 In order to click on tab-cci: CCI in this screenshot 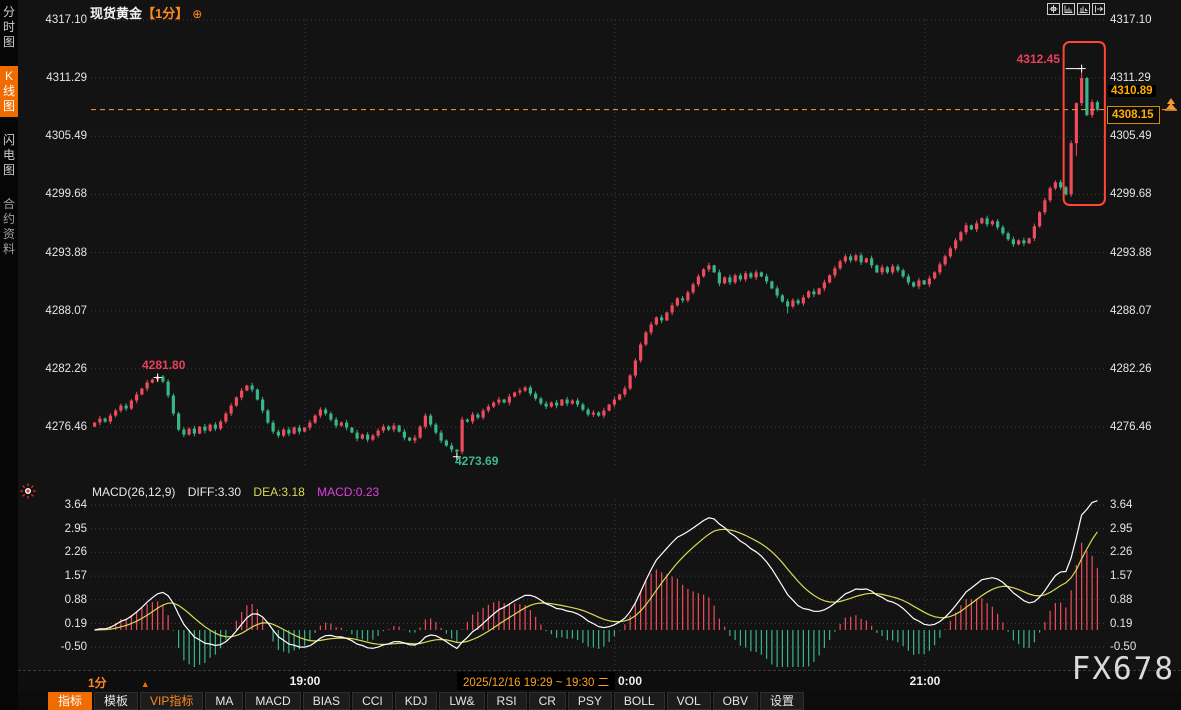, I will do `click(372, 701)`.